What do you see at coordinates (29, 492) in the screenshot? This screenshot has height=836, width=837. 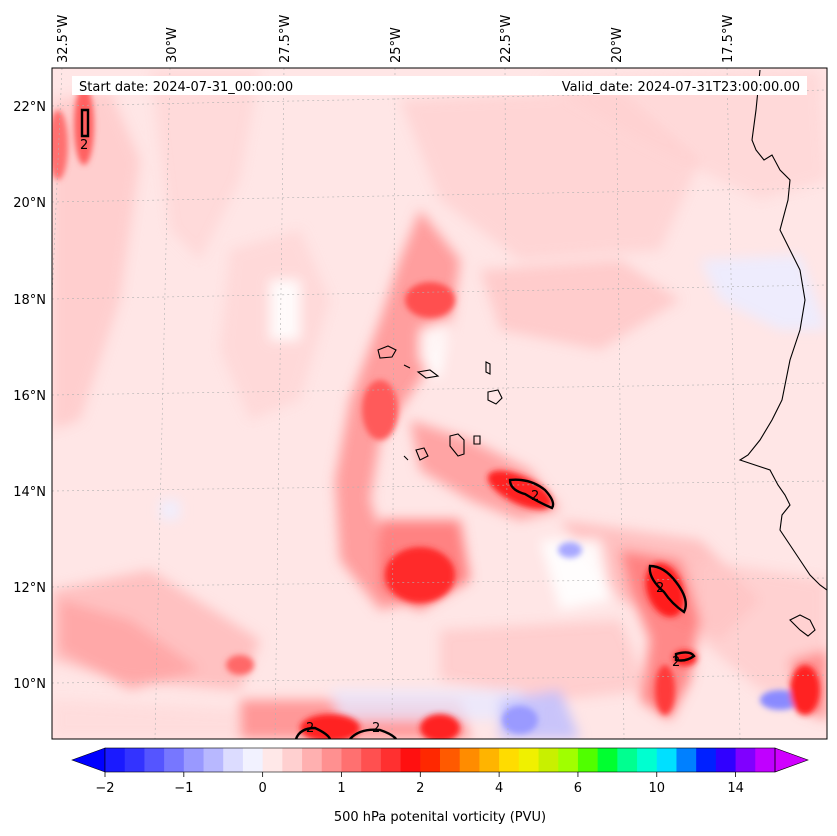 I see `lat-label: 14°N` at bounding box center [29, 492].